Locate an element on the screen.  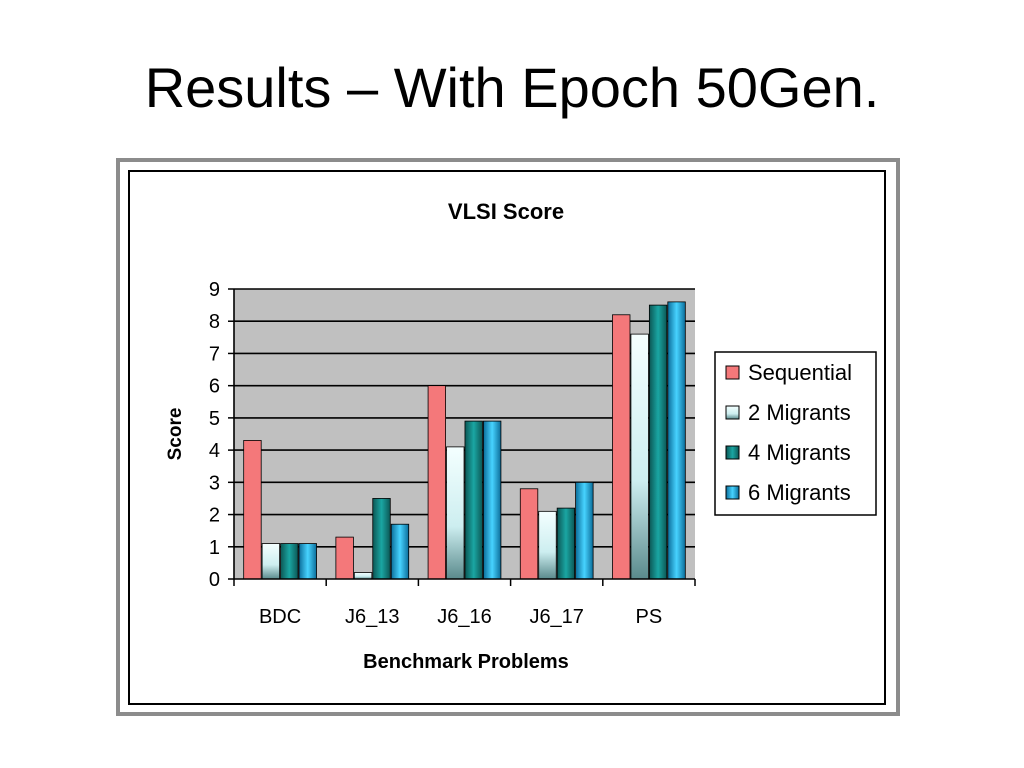
x-tick-label: BDC is located at coordinates (280, 617).